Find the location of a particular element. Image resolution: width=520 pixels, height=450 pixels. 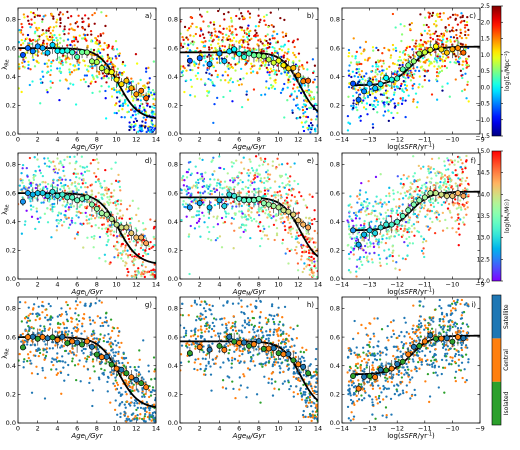

x-tick-label: 8 is located at coordinates (259, 285).